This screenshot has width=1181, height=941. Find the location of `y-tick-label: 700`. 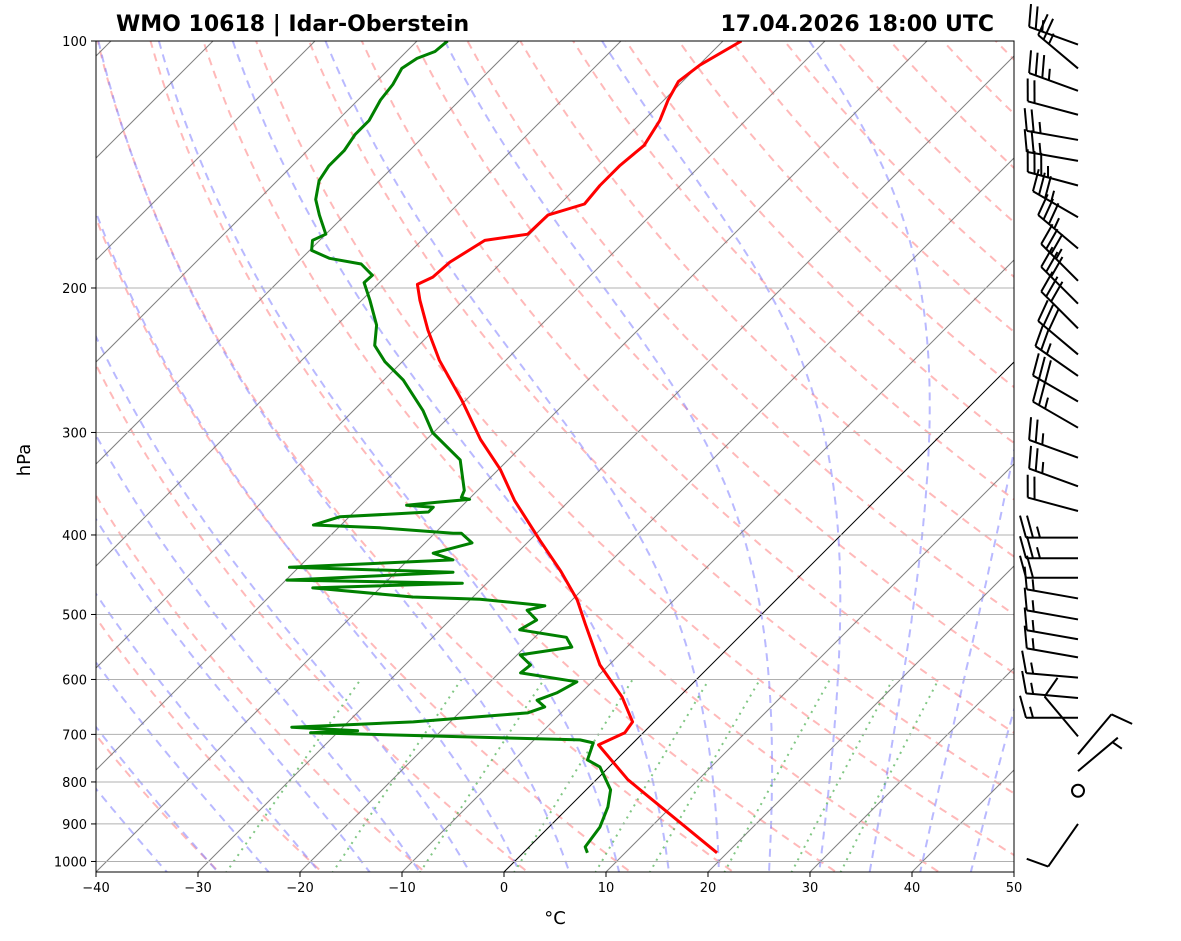

y-tick-label: 700 is located at coordinates (74, 735).